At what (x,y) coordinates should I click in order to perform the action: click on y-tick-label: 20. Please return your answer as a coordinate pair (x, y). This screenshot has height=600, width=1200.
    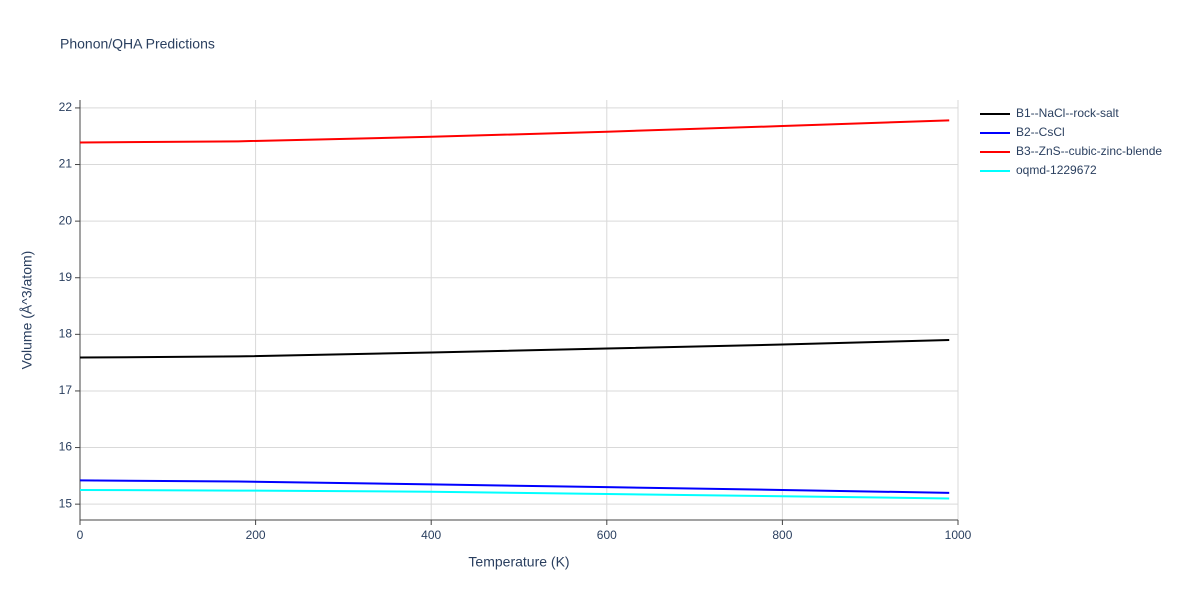
    Looking at the image, I should click on (66, 220).